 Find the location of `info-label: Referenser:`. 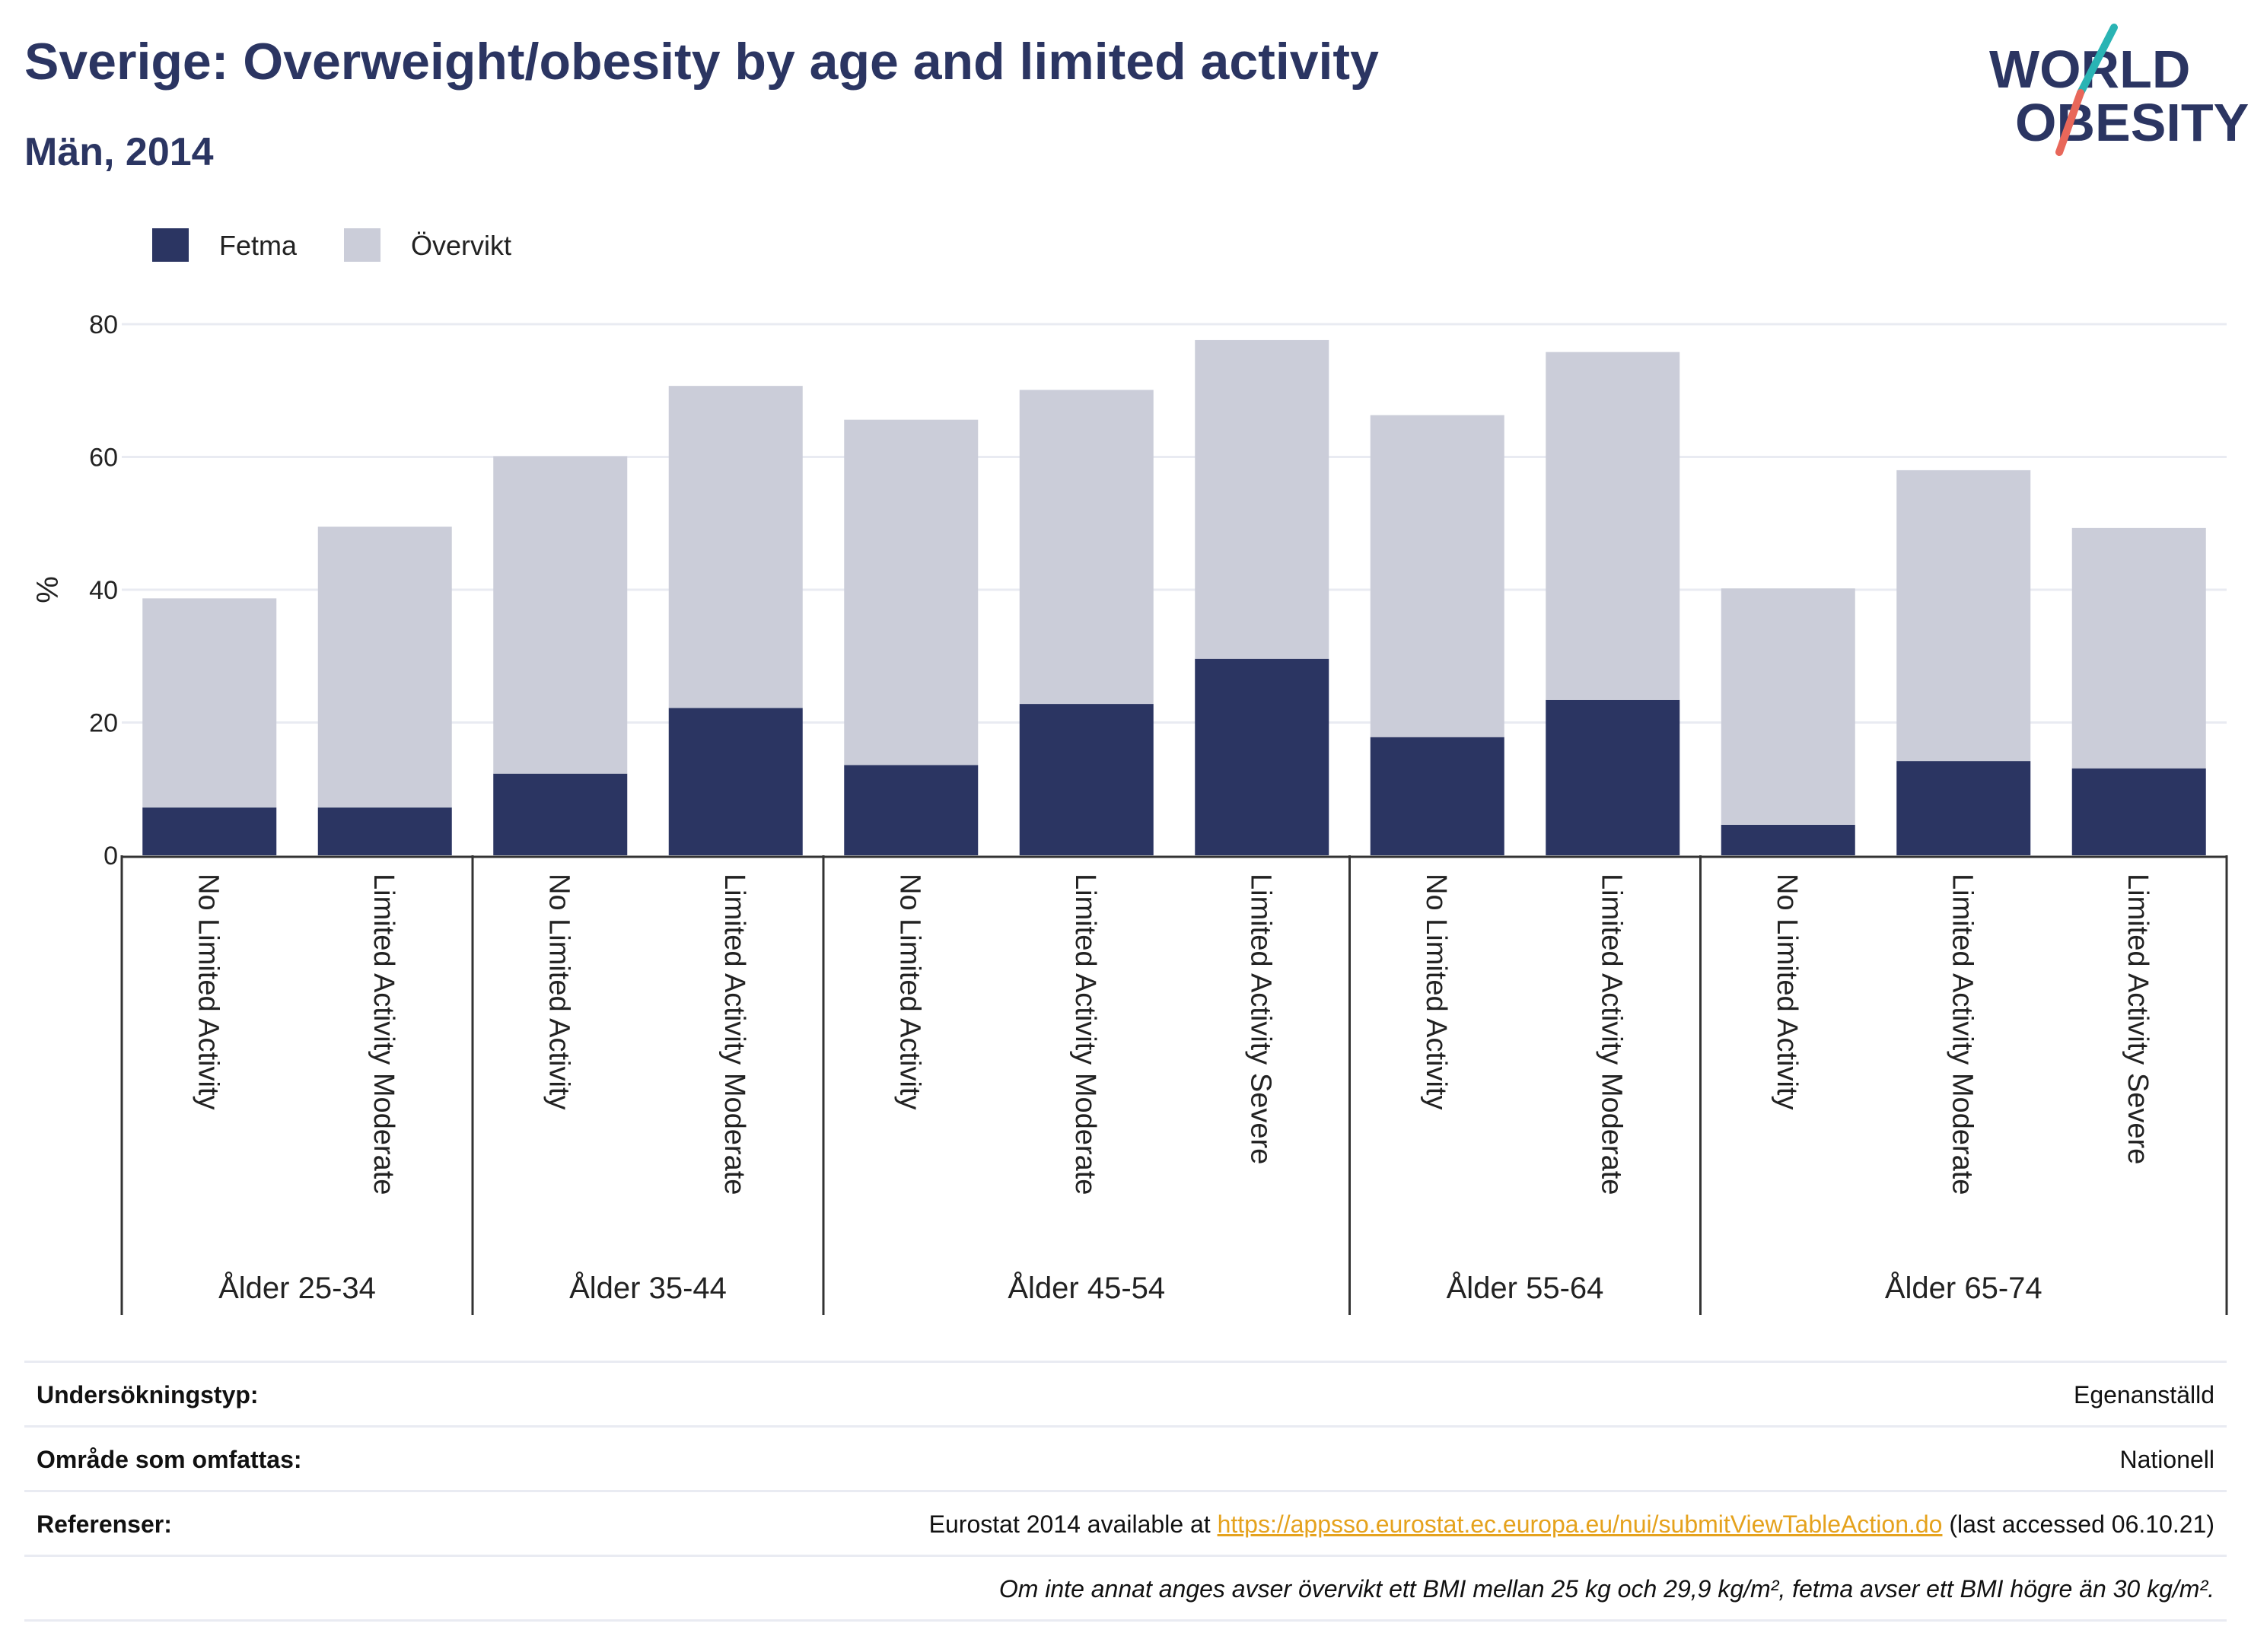

info-label: Referenser: is located at coordinates (104, 1524).